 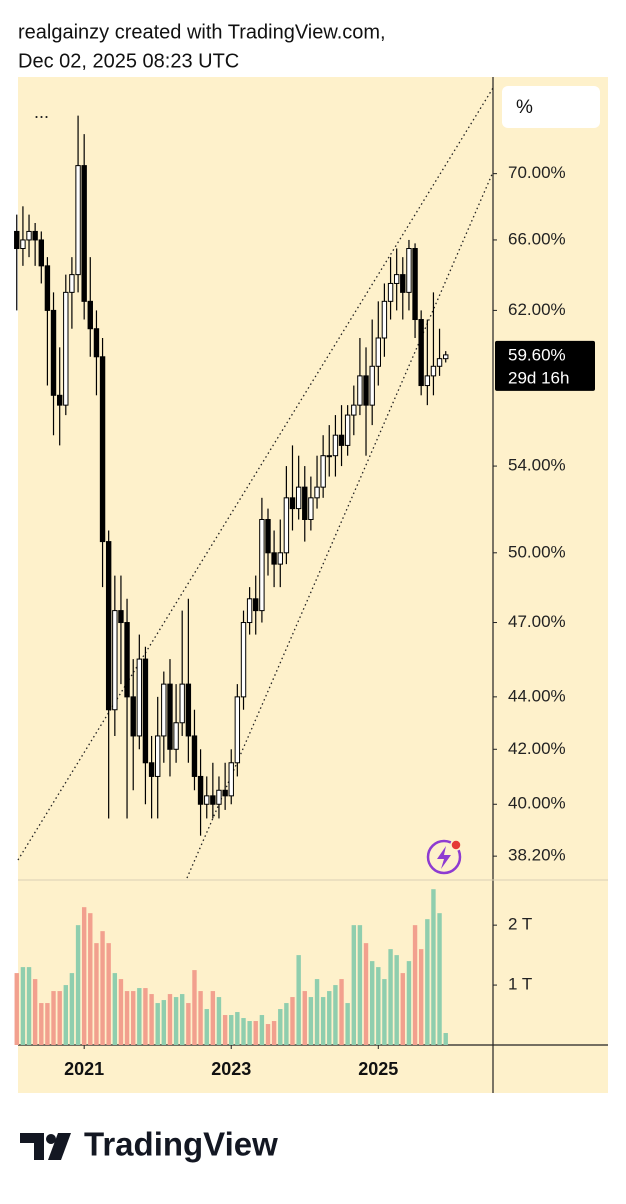 I want to click on x-tick-label: 2025, so click(x=378, y=1069).